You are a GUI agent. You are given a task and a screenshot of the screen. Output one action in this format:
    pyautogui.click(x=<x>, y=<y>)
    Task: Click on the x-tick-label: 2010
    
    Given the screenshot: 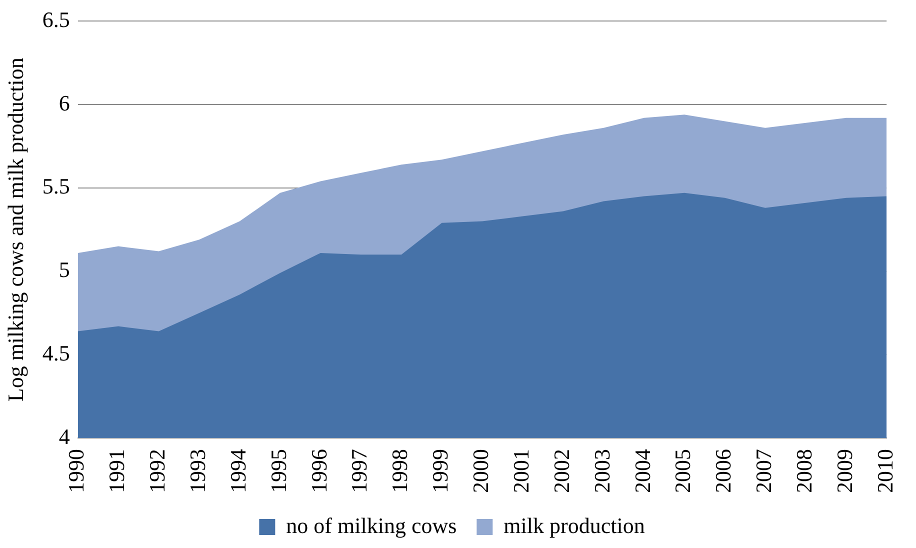 What is the action you would take?
    pyautogui.click(x=885, y=471)
    